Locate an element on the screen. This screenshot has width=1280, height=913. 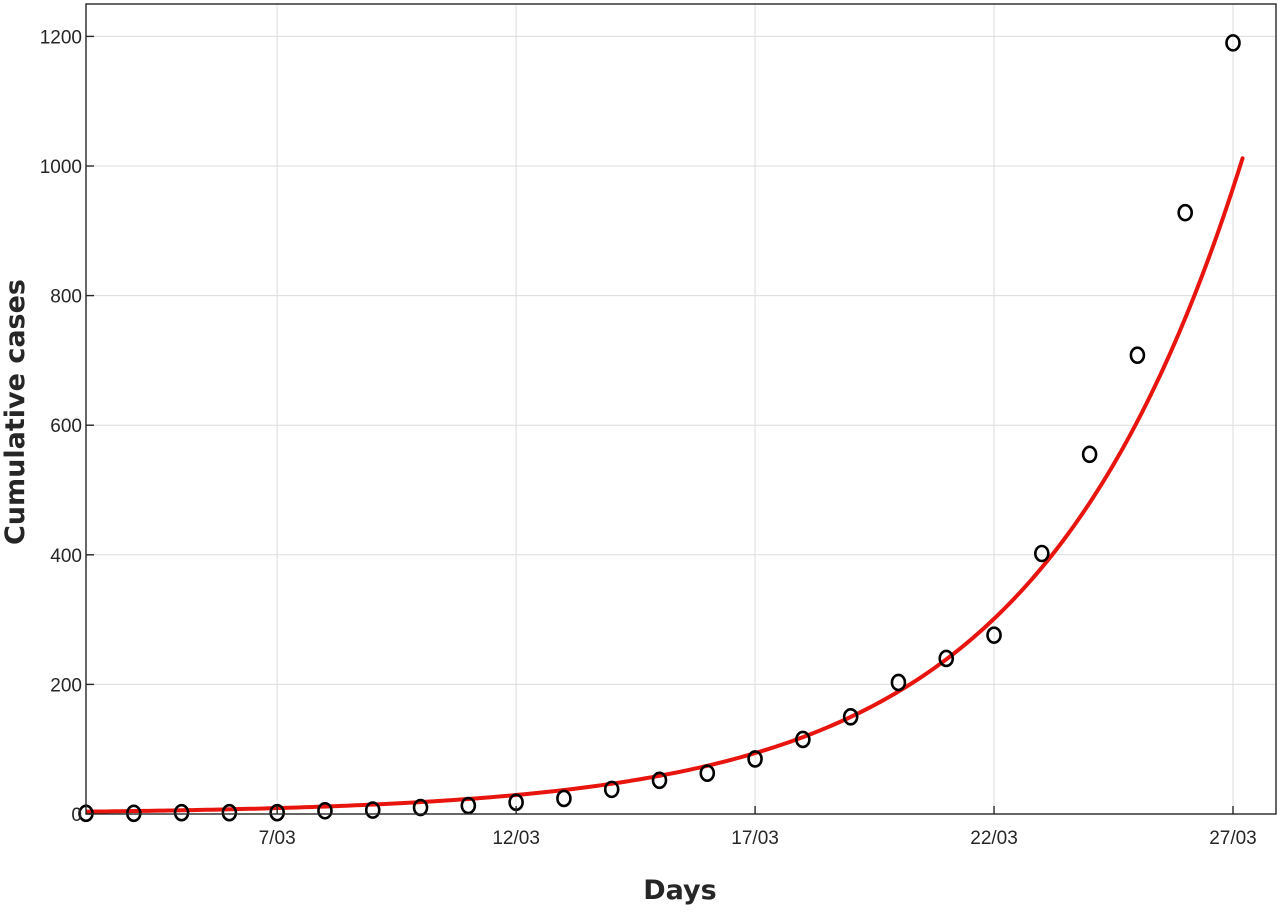
y-tick-label: 1200 is located at coordinates (61, 37).